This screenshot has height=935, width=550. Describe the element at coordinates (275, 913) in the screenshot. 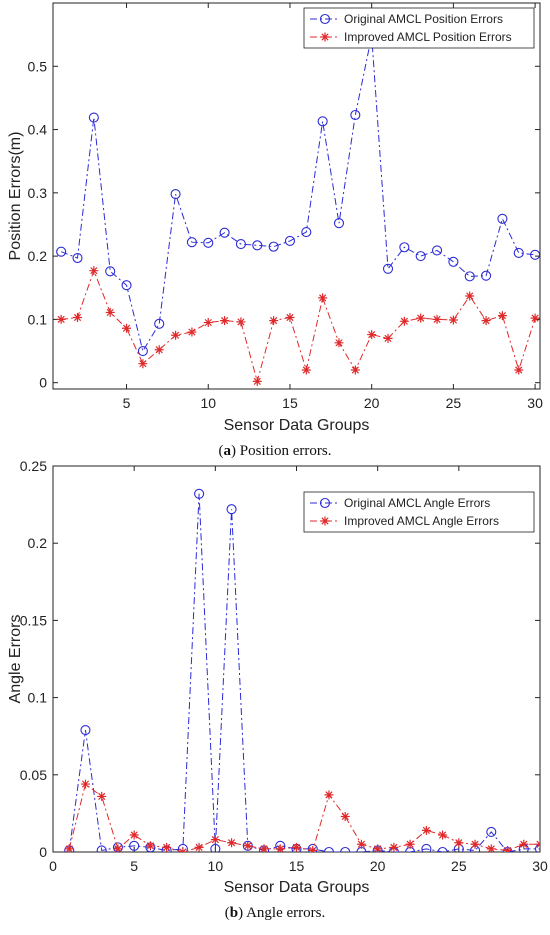

I see `caption-b: (b) Angle errors.` at that location.